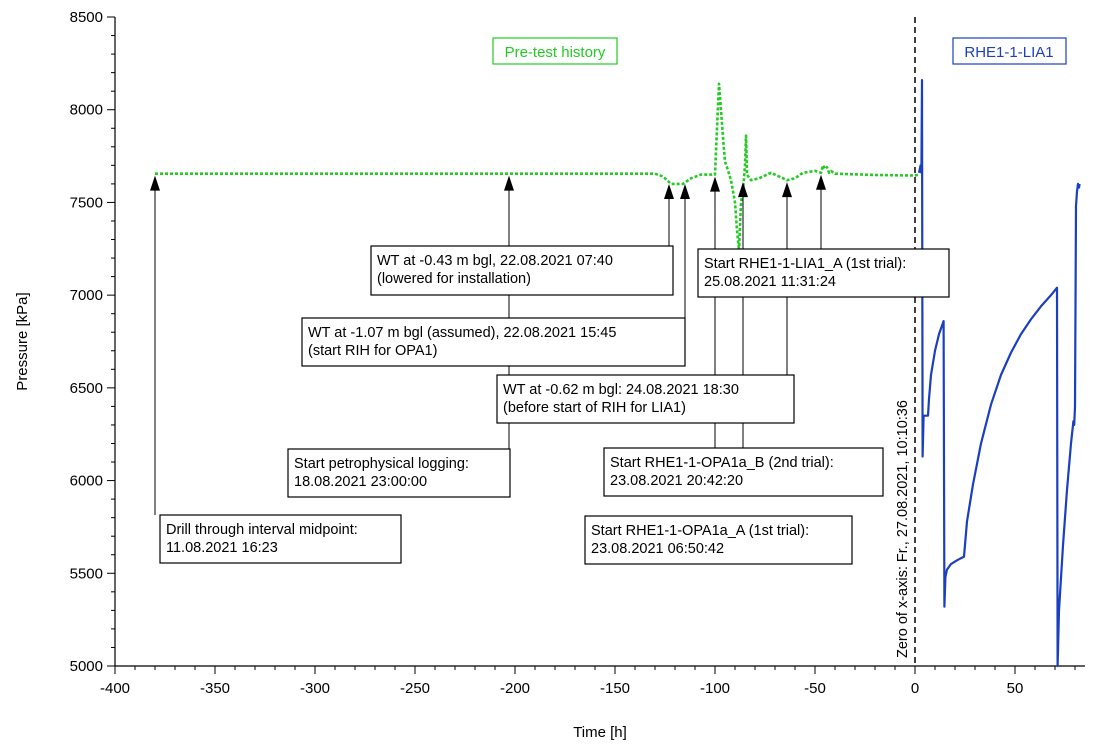  What do you see at coordinates (360, 482) in the screenshot?
I see `annotation-text: 18.08.2021 23:00:00` at bounding box center [360, 482].